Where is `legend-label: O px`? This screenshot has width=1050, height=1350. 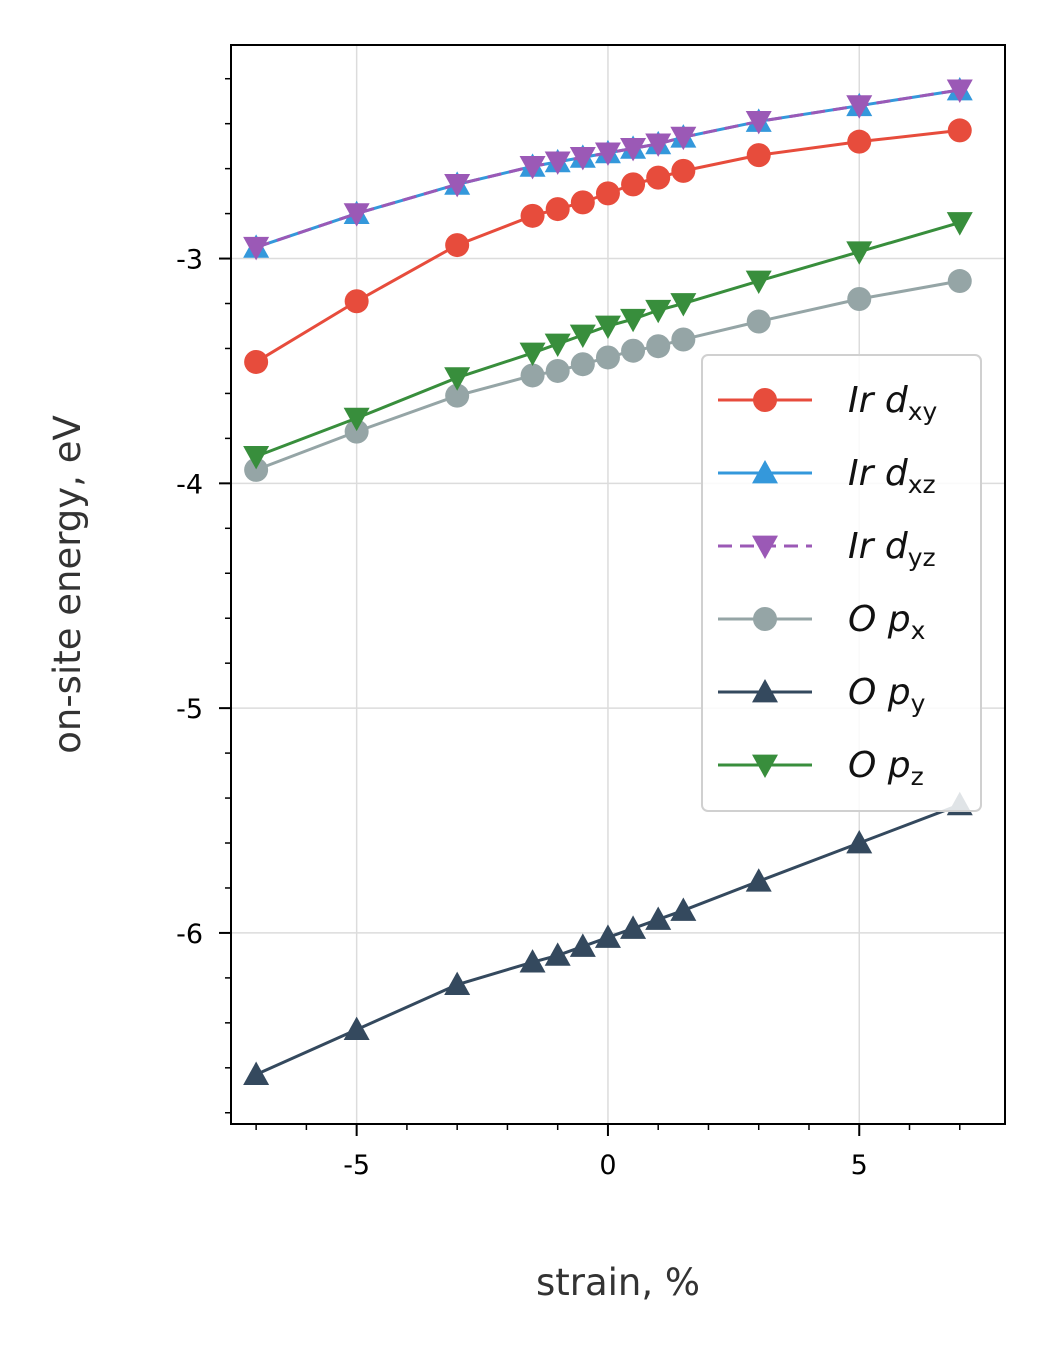 legend-label: O px is located at coordinates (886, 622).